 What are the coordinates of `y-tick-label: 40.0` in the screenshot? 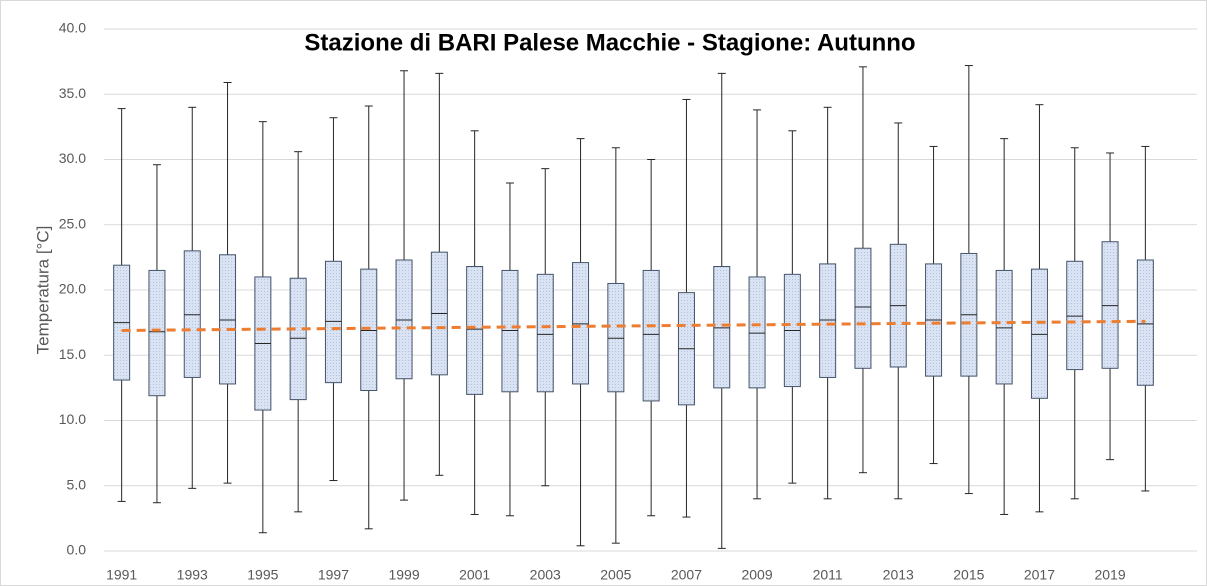 It's located at (72, 28).